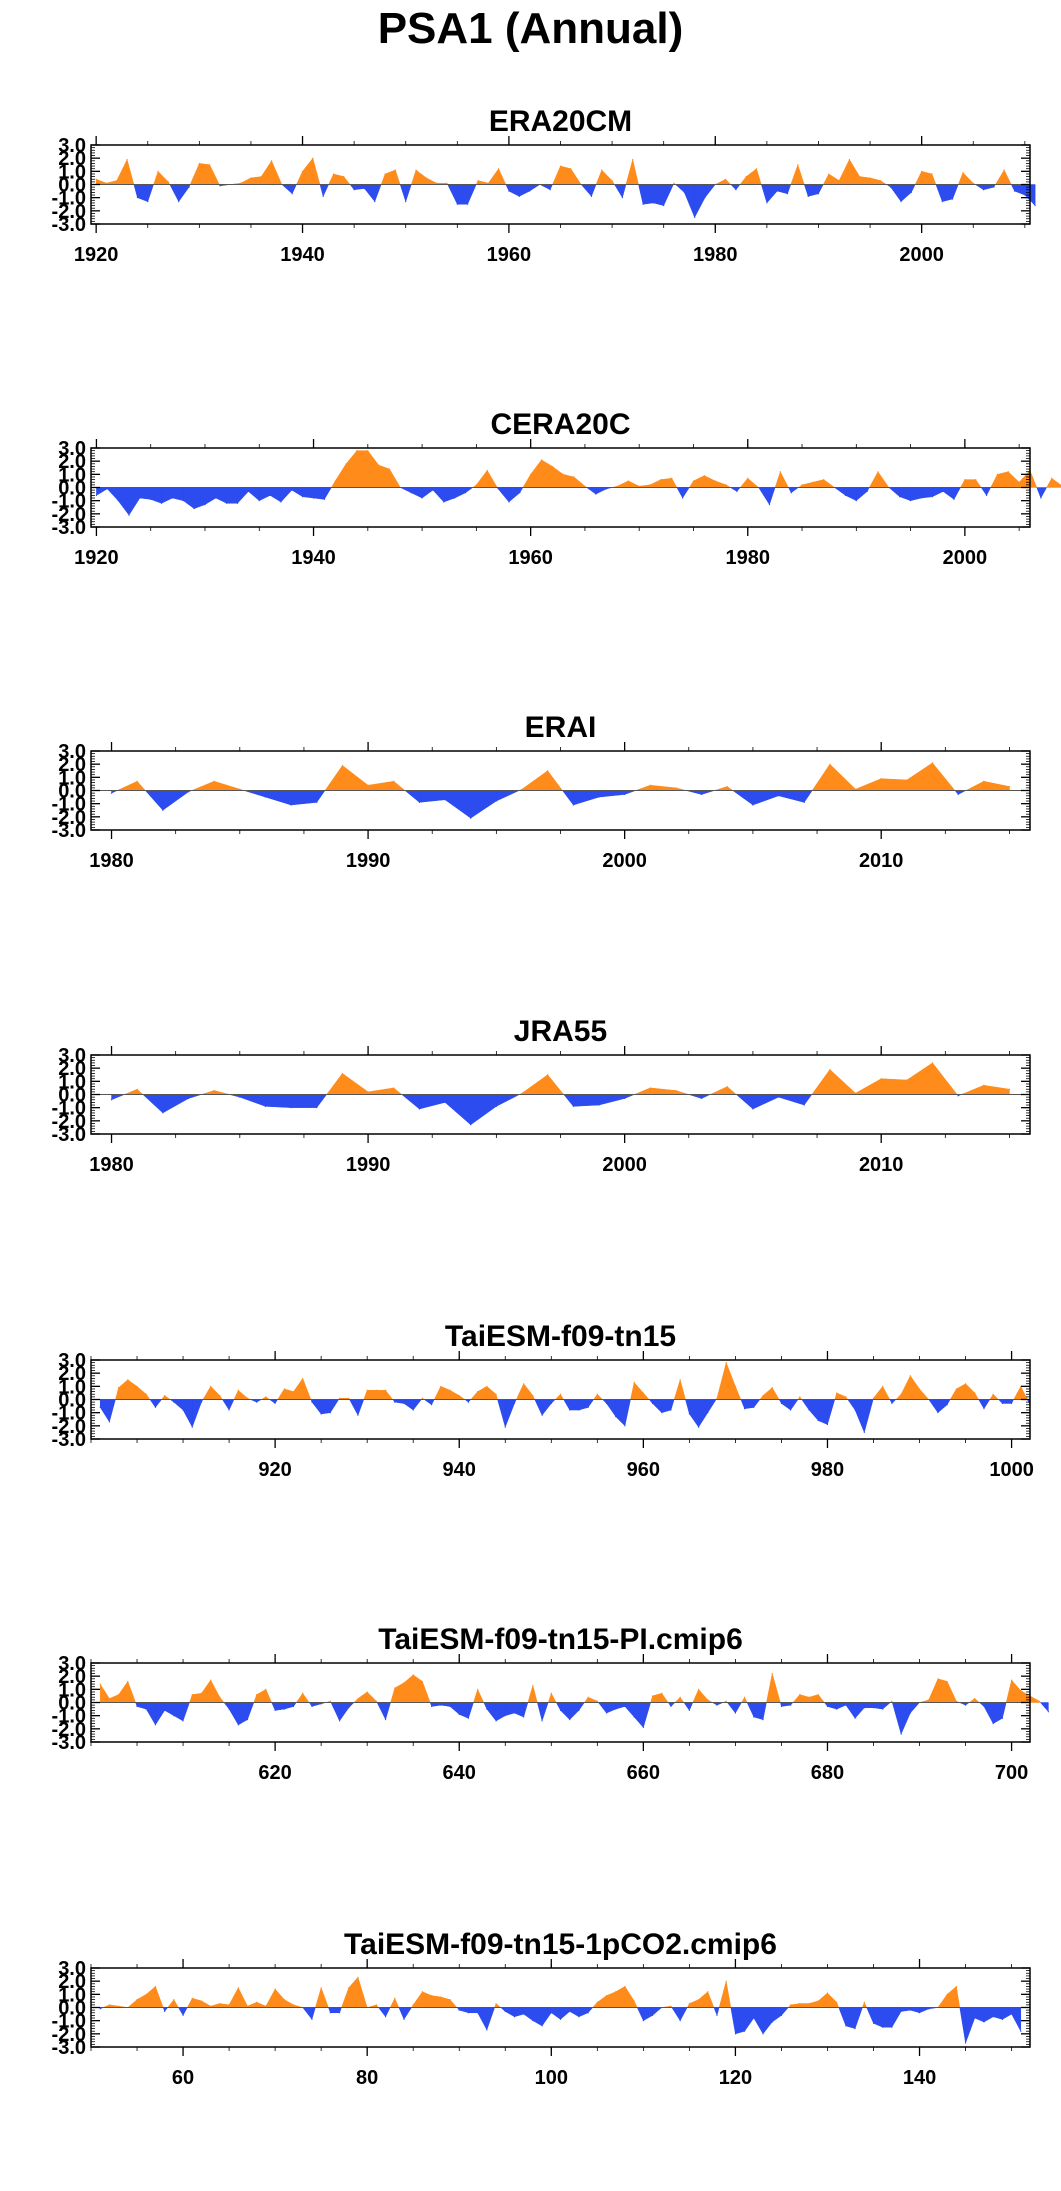 This screenshot has width=1061, height=2191. Describe the element at coordinates (560, 121) in the screenshot. I see `chart-title: ERA20CM` at that location.